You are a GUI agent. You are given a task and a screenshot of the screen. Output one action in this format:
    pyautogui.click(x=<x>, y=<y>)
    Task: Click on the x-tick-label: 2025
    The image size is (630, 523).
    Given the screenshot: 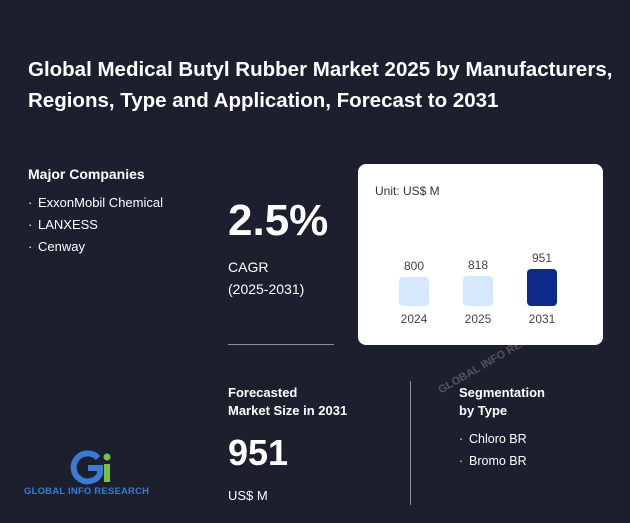 What is the action you would take?
    pyautogui.click(x=478, y=319)
    